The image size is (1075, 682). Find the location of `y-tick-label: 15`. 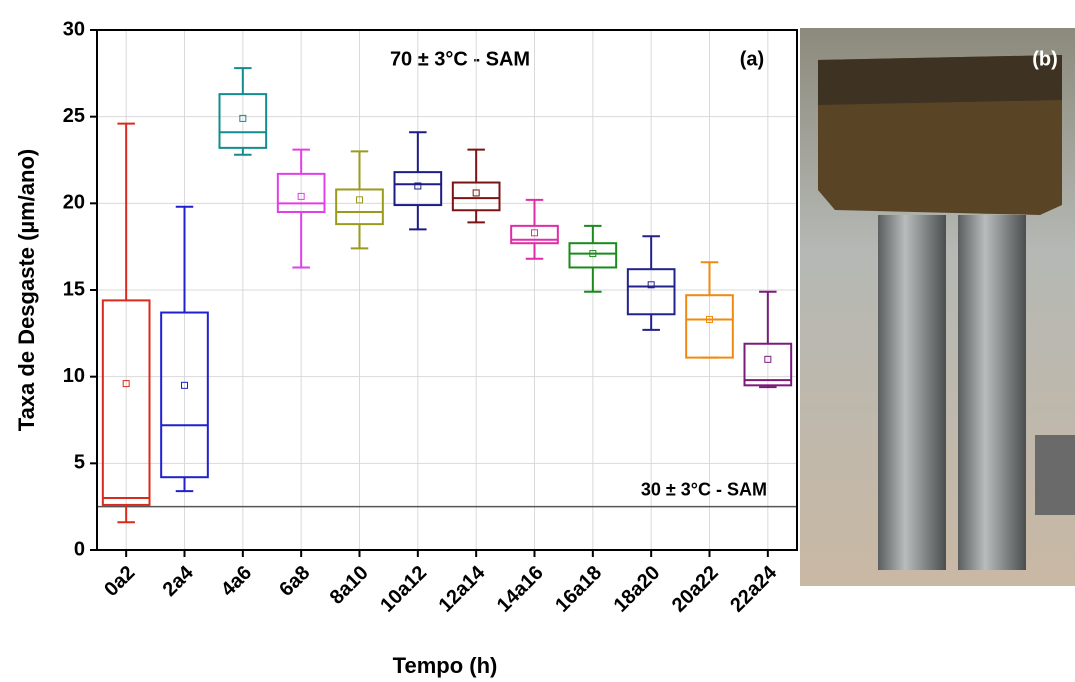

y-tick-label: 15 is located at coordinates (74, 289).